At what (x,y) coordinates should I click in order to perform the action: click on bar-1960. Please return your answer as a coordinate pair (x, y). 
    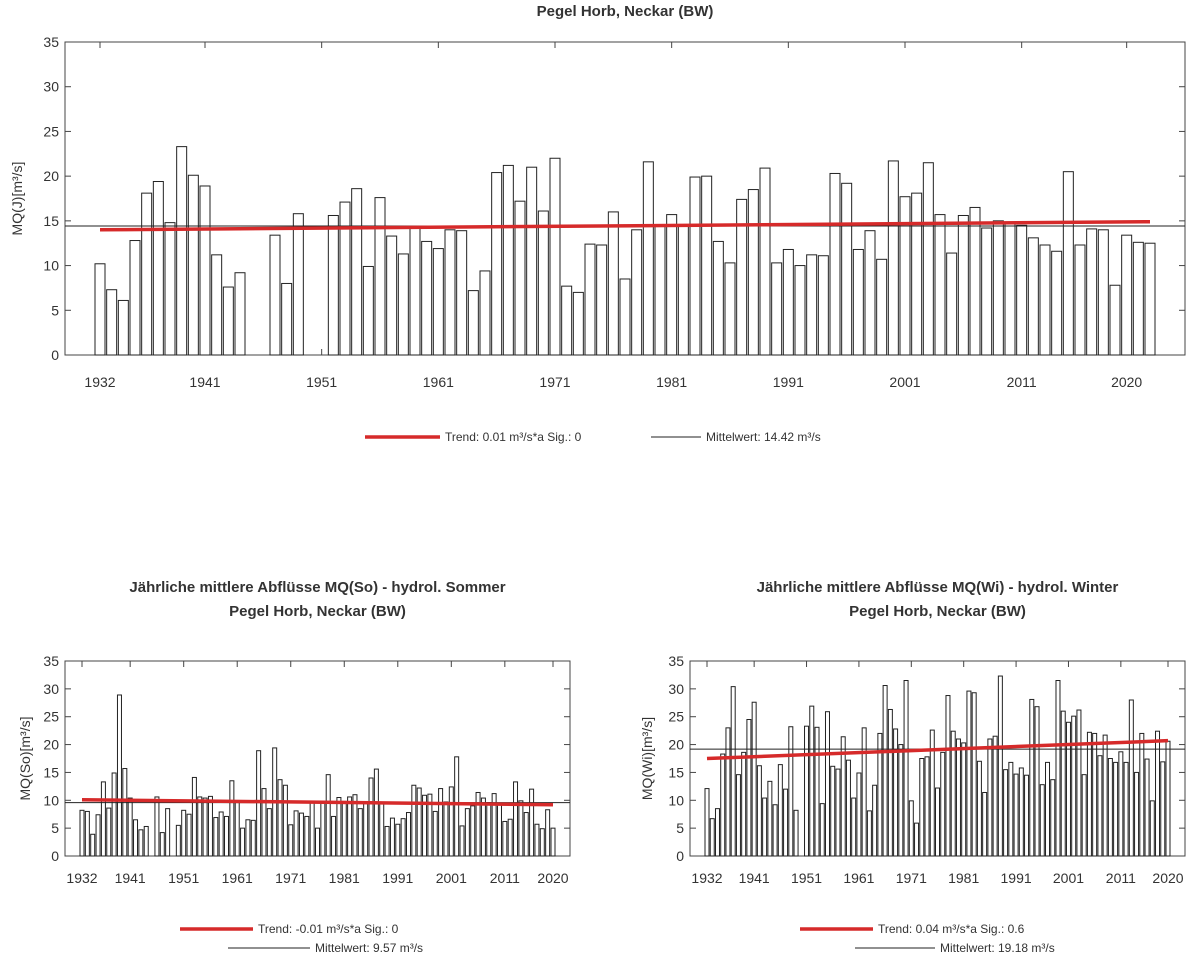
    Looking at the image, I should click on (854, 827).